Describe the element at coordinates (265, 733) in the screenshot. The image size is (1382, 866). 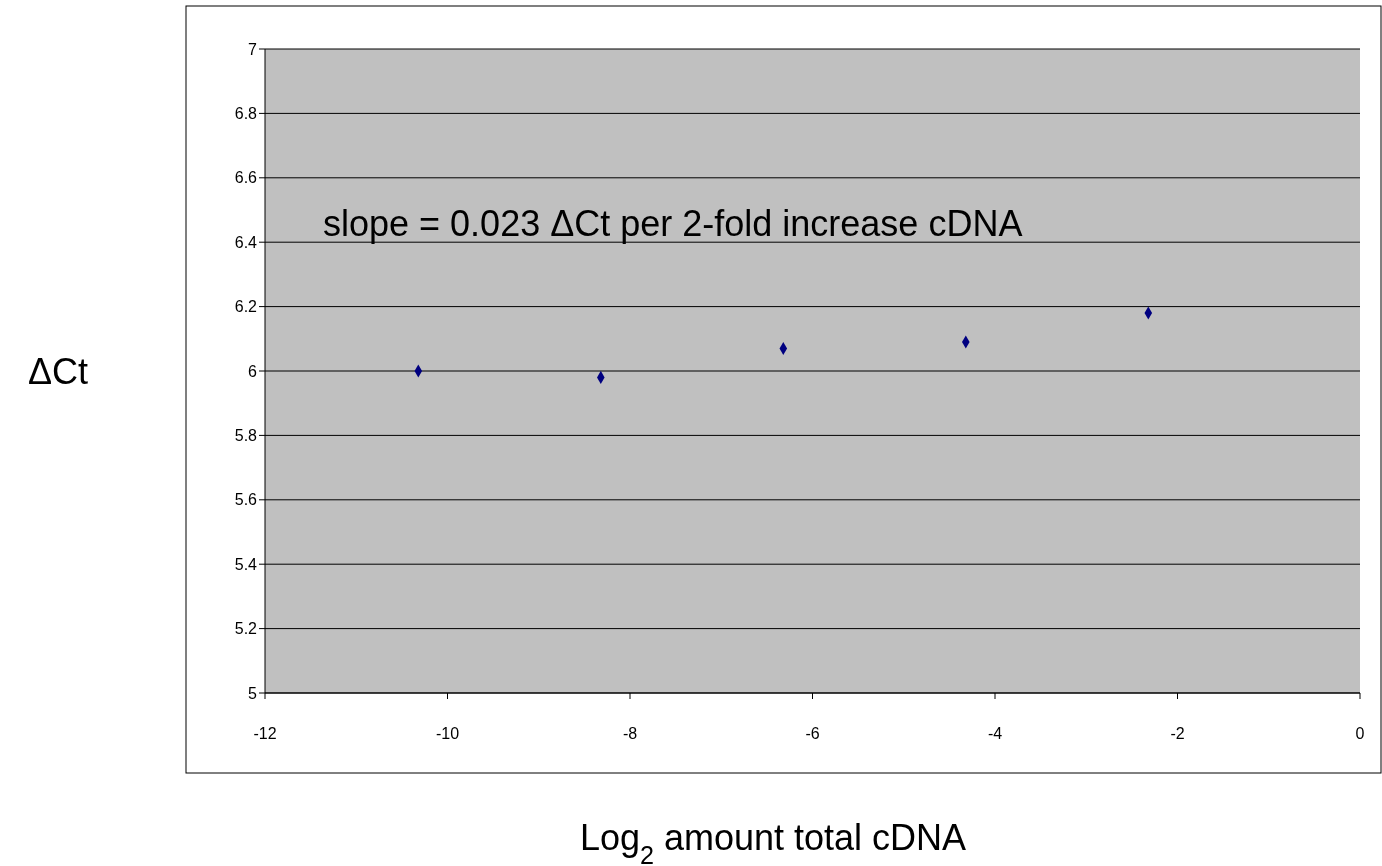
I see `x-tick-label: -12` at that location.